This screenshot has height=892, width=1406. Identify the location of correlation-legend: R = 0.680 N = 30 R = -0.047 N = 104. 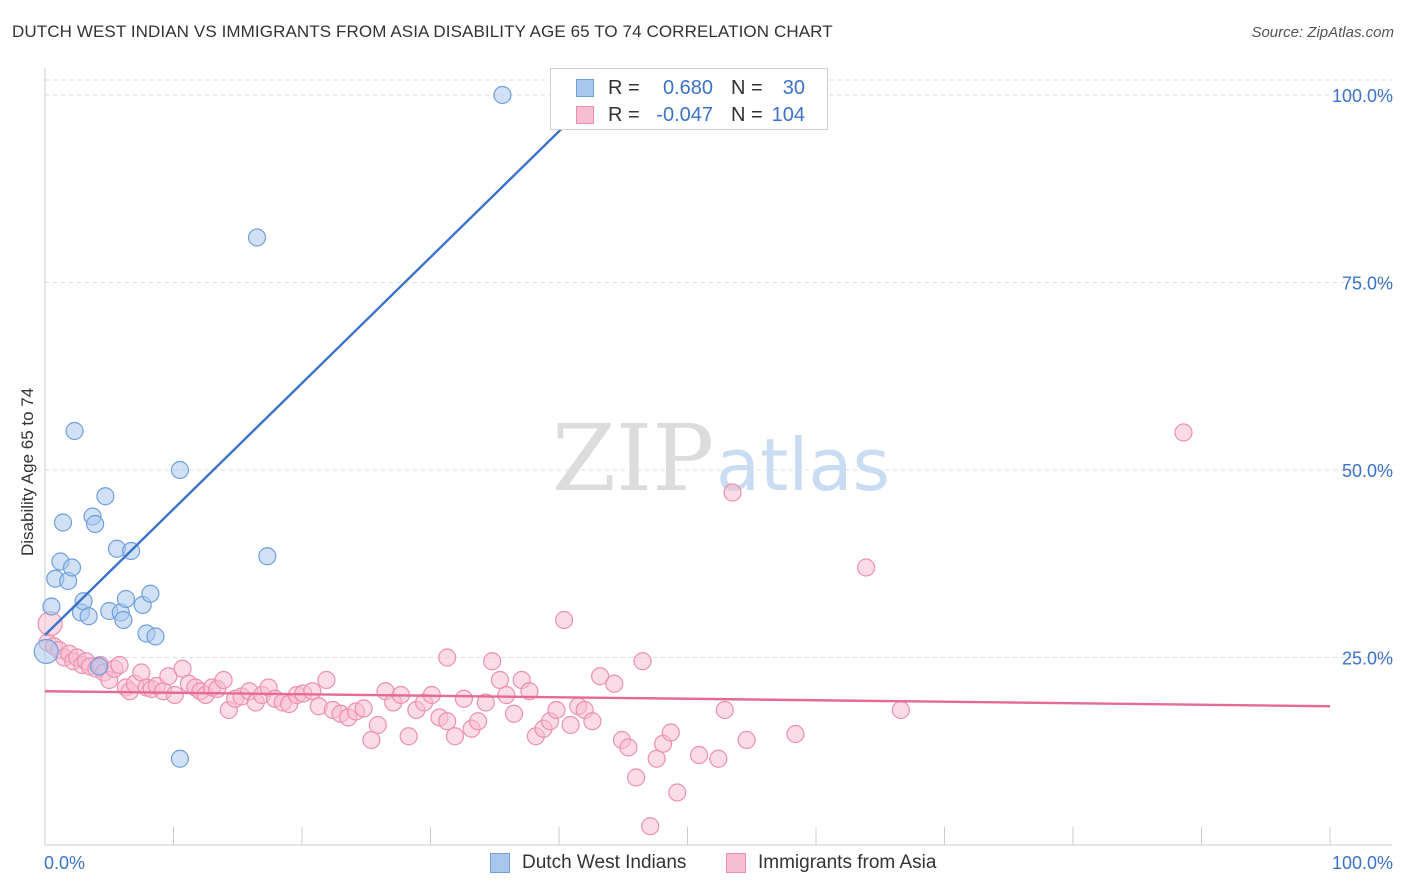
(689, 99).